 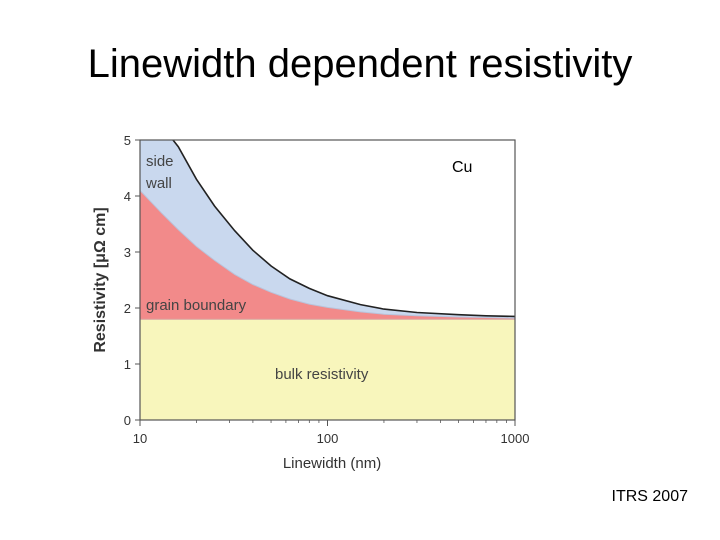 What do you see at coordinates (127, 308) in the screenshot?
I see `y-tick-label: 2` at bounding box center [127, 308].